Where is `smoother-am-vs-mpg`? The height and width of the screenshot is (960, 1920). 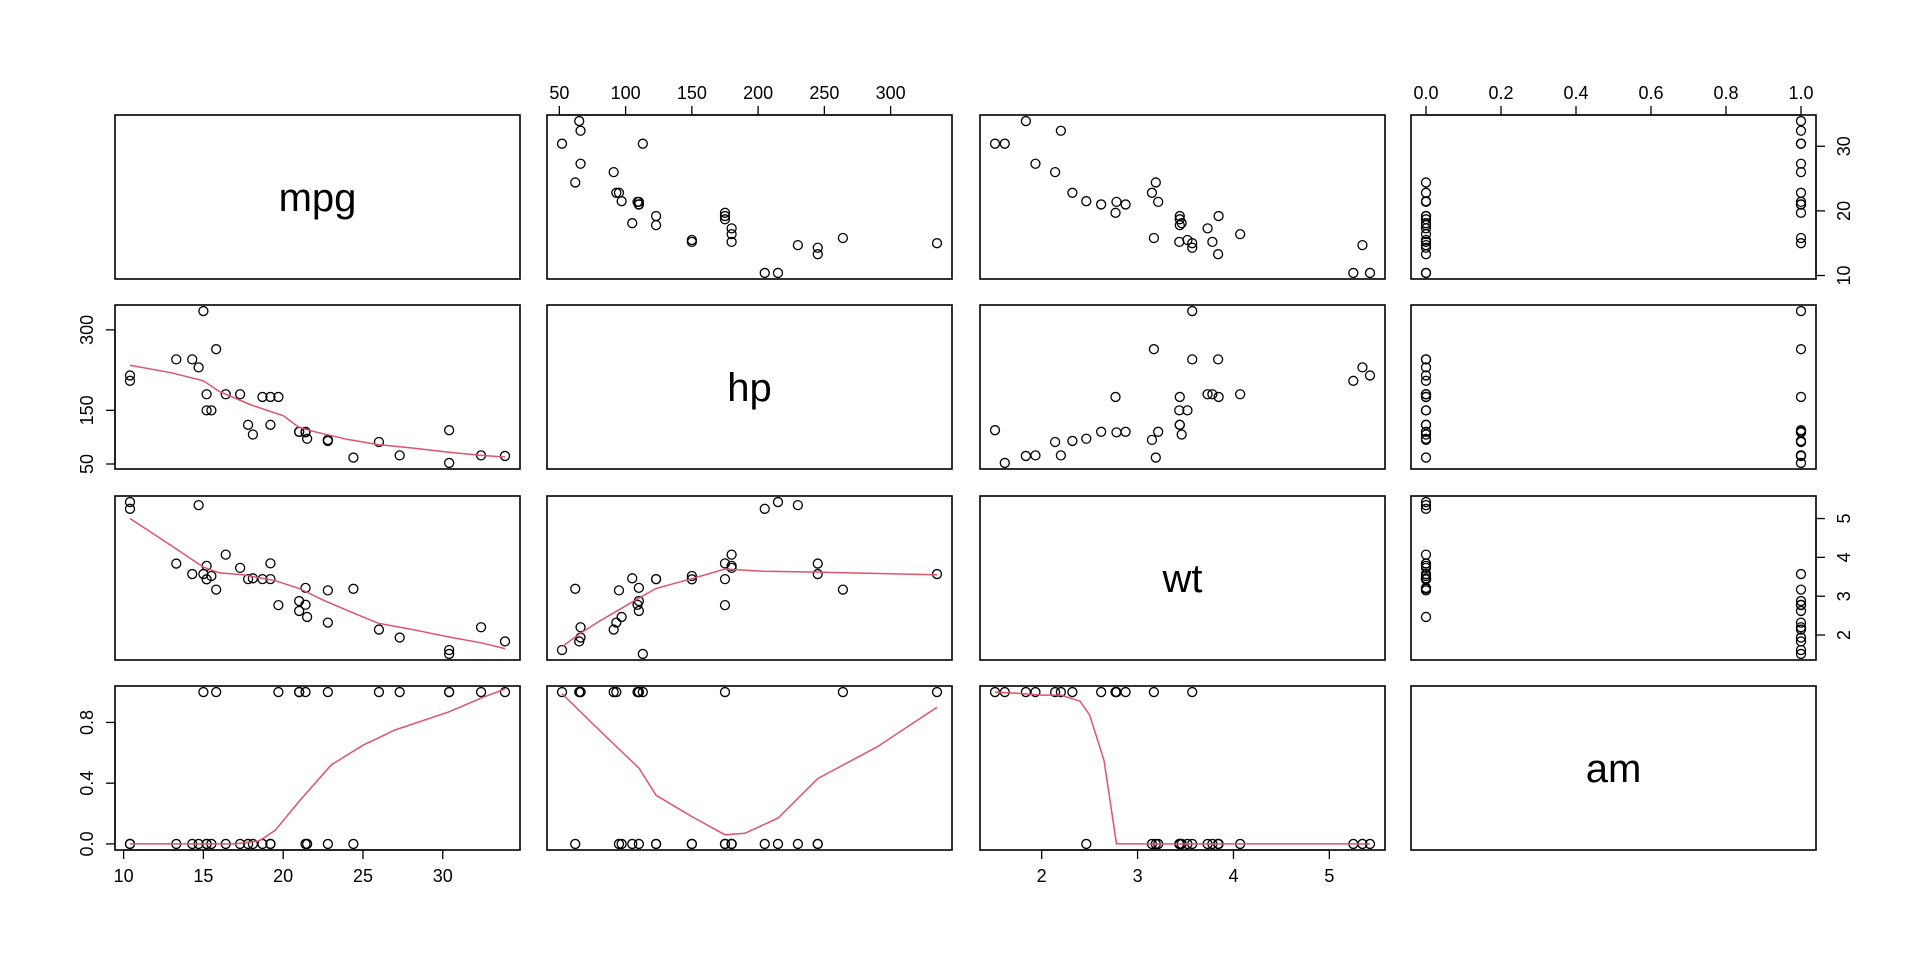 smoother-am-vs-mpg is located at coordinates (318, 766).